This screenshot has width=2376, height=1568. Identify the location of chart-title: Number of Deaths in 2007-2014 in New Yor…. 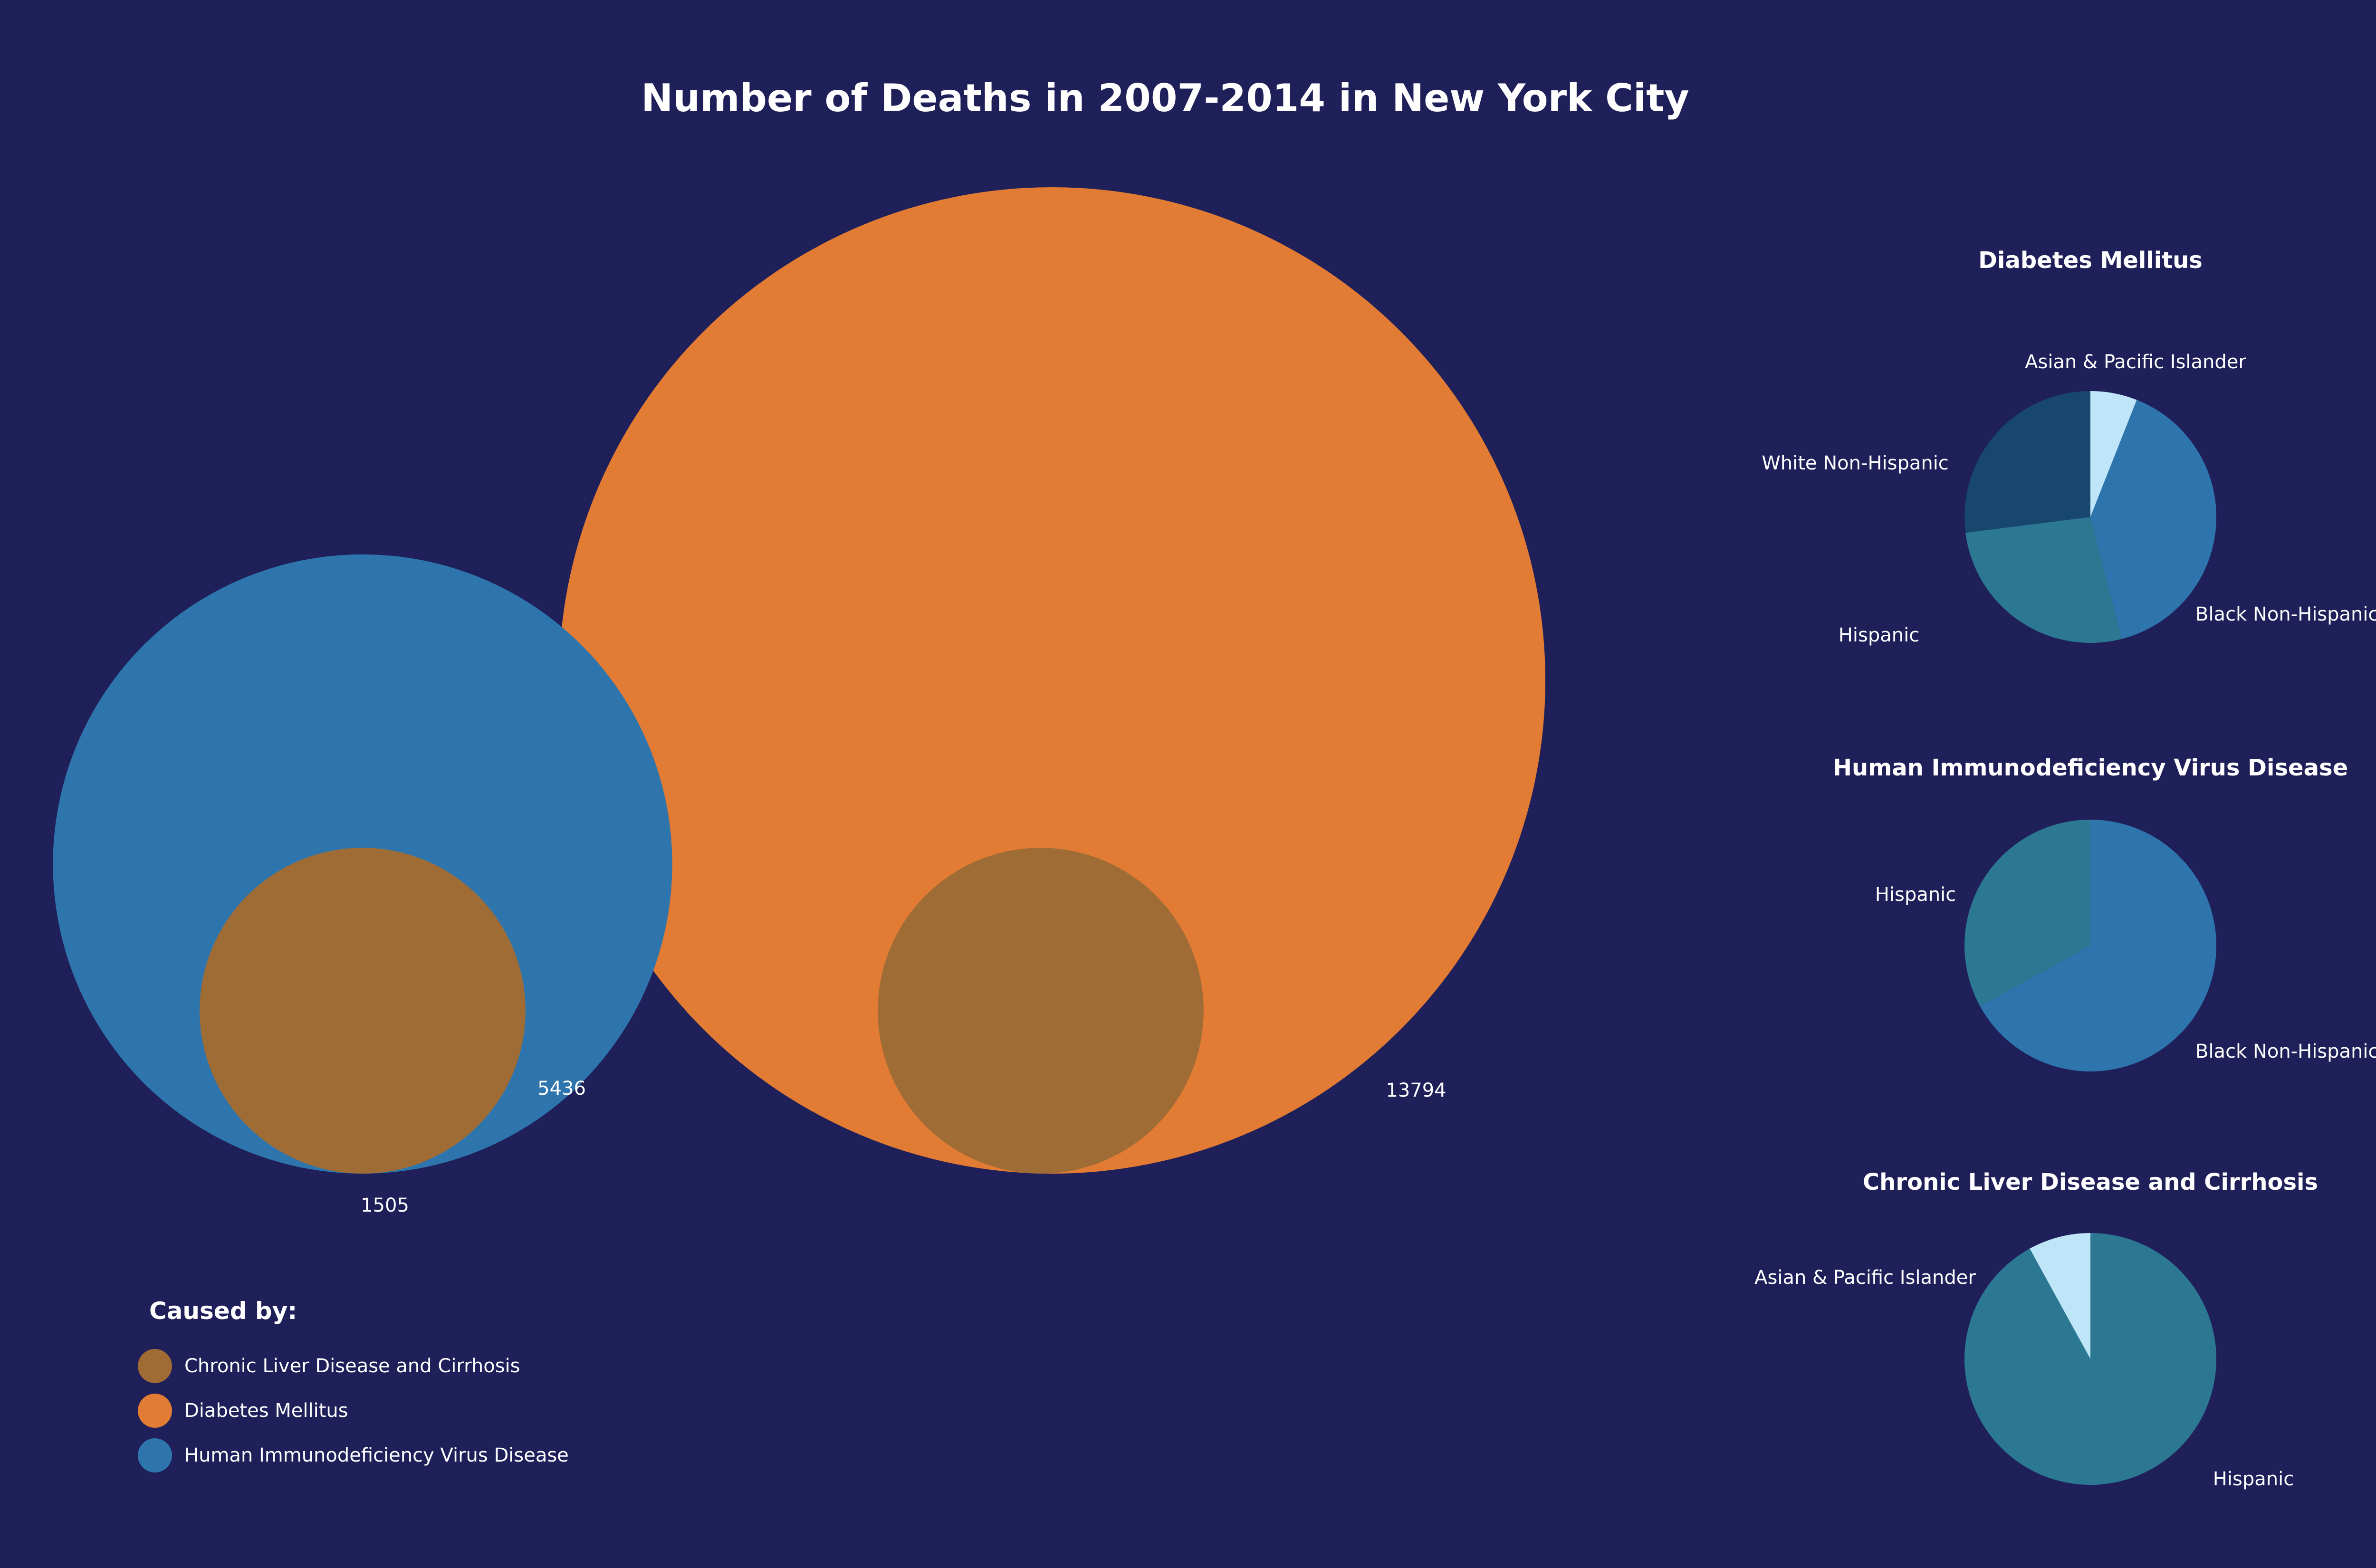
(1165, 98).